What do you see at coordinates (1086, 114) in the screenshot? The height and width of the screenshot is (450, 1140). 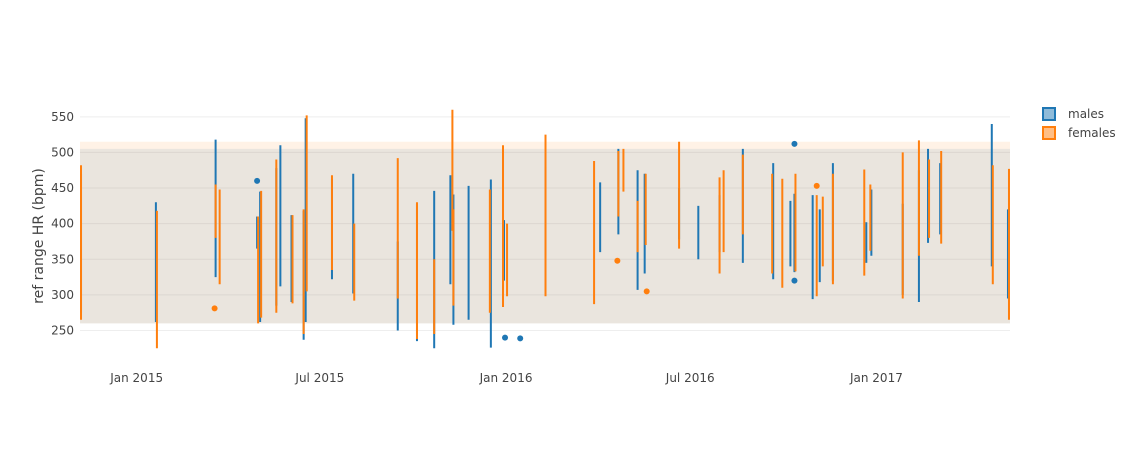 I see `legend-label: males` at bounding box center [1086, 114].